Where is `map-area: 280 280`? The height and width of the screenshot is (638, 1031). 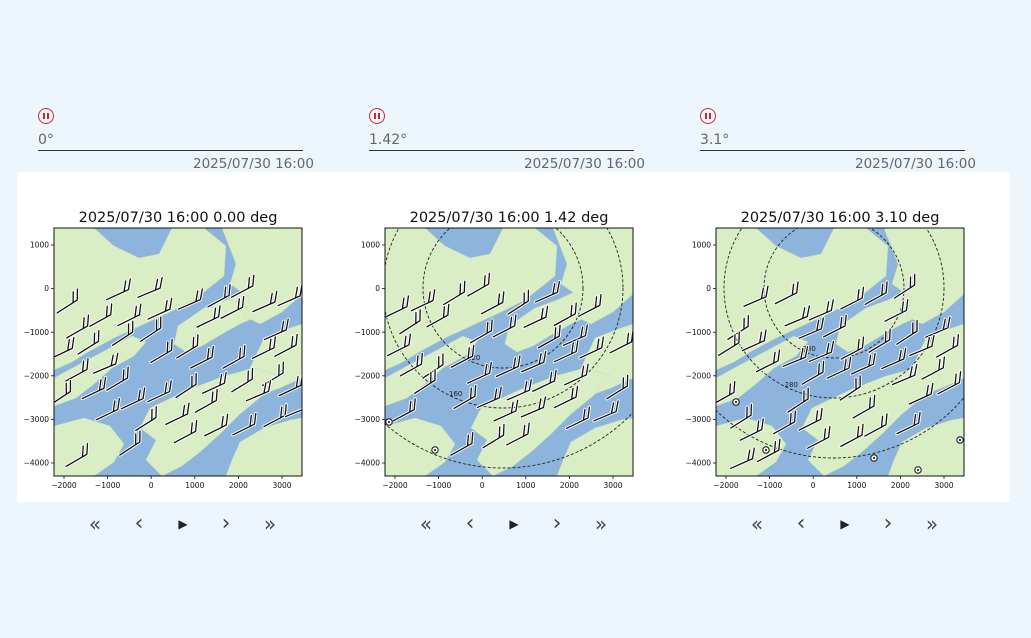 map-area: 280 280 is located at coordinates (840, 352).